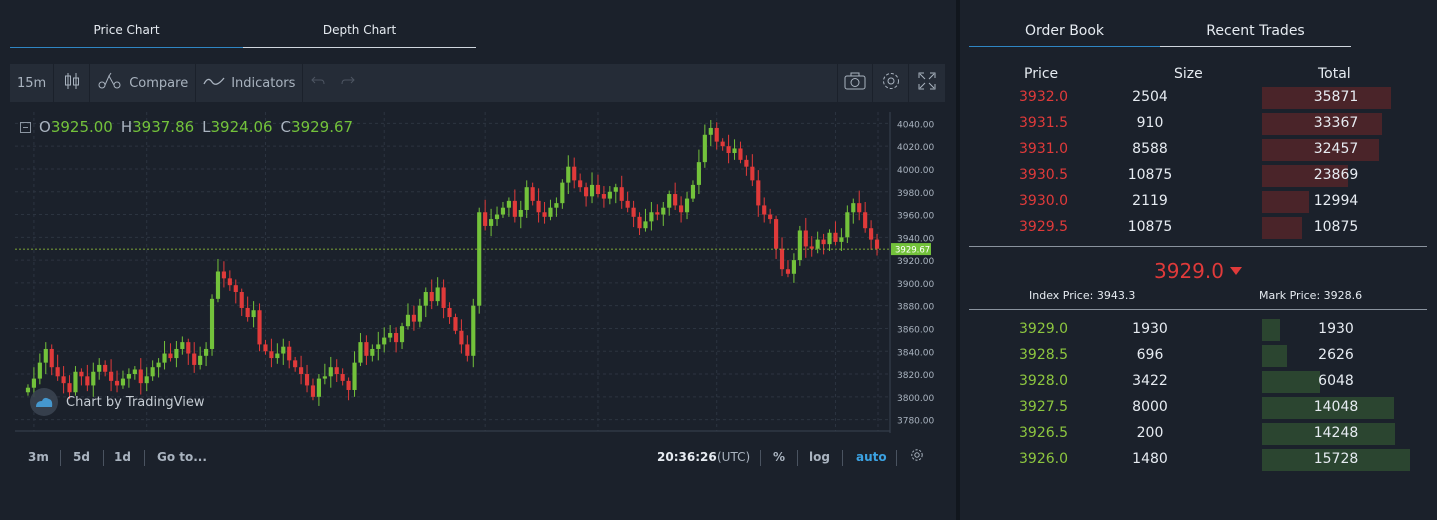  Describe the element at coordinates (25, 127) in the screenshot. I see `collapse-legend-icon` at that location.